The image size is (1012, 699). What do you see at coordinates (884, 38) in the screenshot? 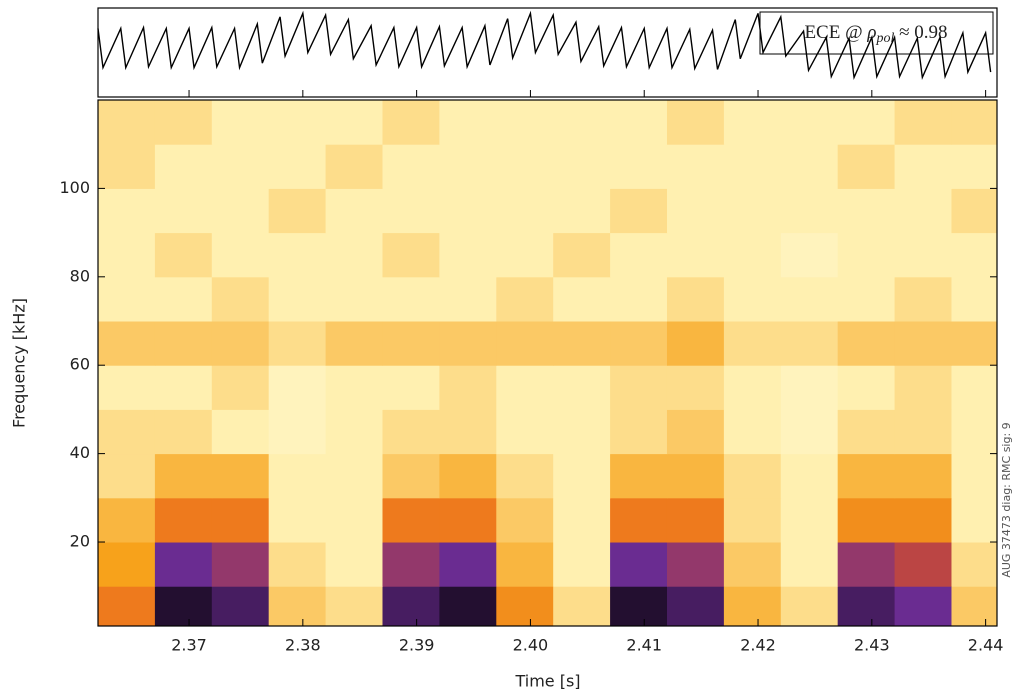
I see `annotation-subscript: pol` at bounding box center [884, 38].